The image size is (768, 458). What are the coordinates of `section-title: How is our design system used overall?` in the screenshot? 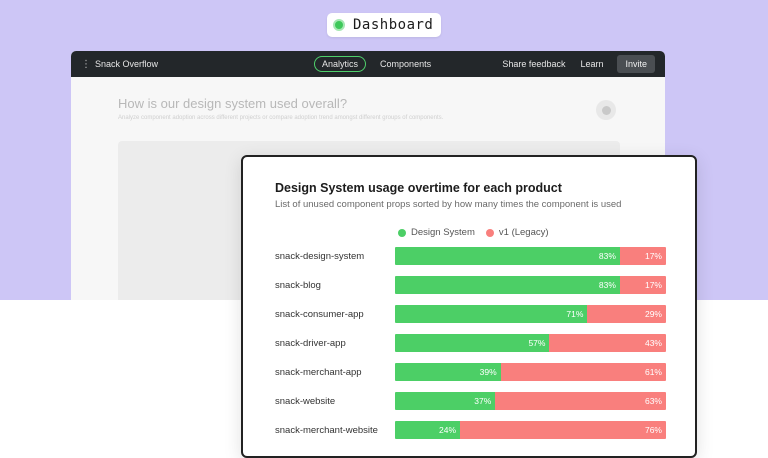 It's located at (233, 103).